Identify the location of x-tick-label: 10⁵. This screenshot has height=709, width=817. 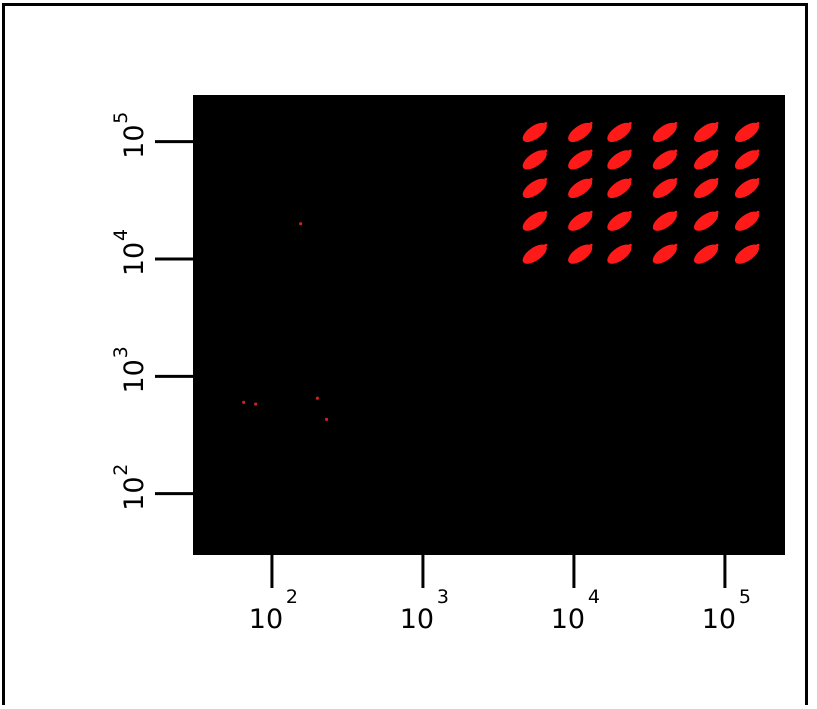
(726, 610).